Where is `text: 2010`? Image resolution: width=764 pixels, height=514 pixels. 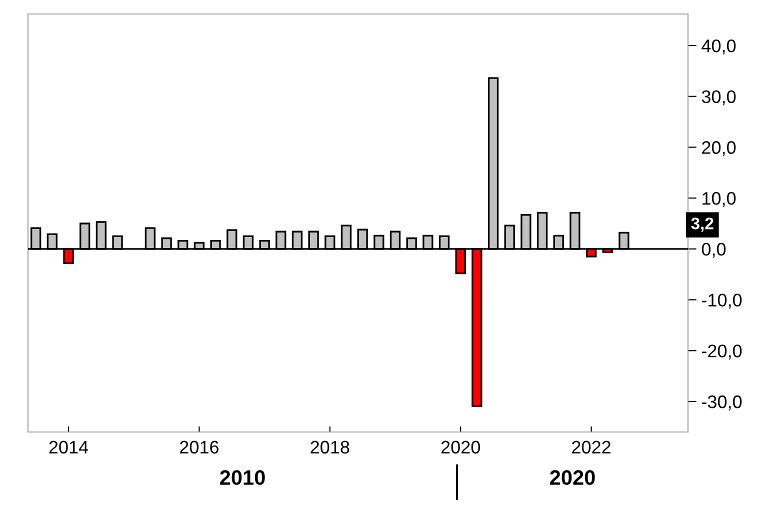 text: 2010 is located at coordinates (242, 477).